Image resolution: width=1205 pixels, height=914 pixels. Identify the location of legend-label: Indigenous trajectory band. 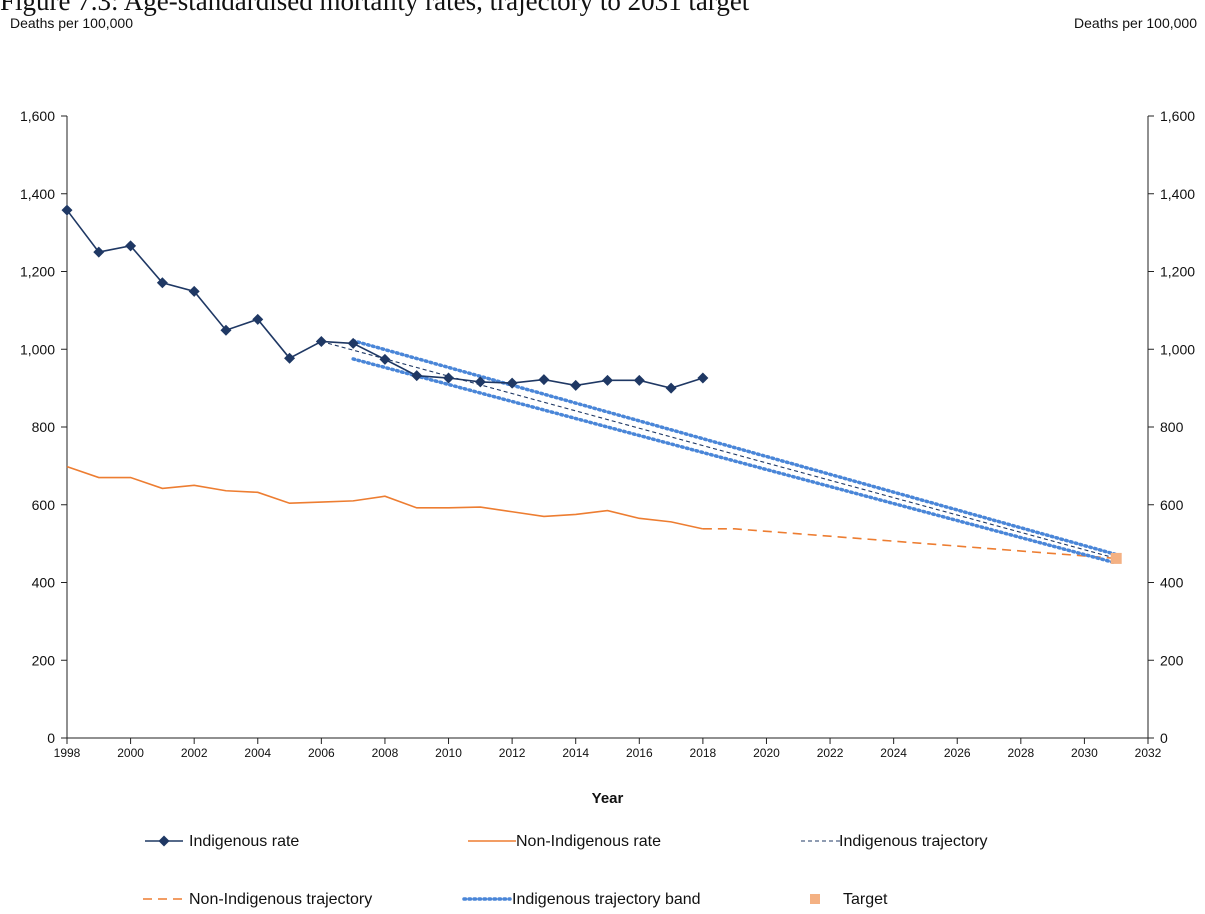
(606, 899).